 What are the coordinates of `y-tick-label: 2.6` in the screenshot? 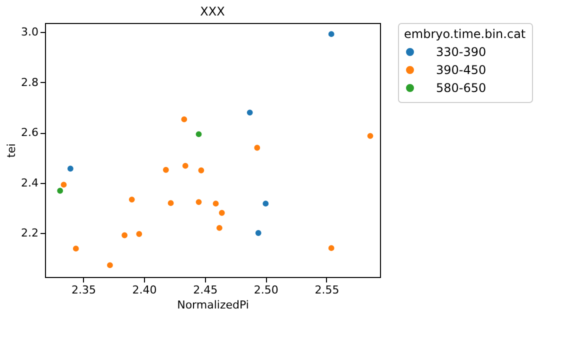 It's located at (29, 133).